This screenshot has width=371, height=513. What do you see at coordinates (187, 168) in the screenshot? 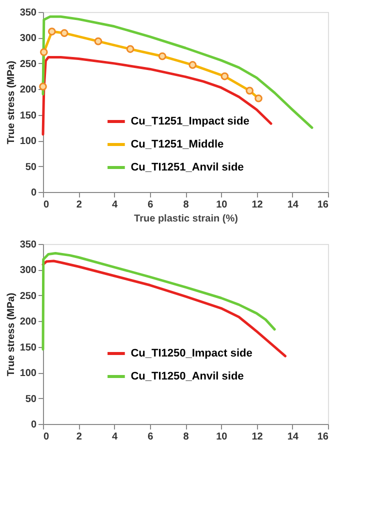
I see `legend-label: Cu_TI1251_Anvil side` at bounding box center [187, 168].